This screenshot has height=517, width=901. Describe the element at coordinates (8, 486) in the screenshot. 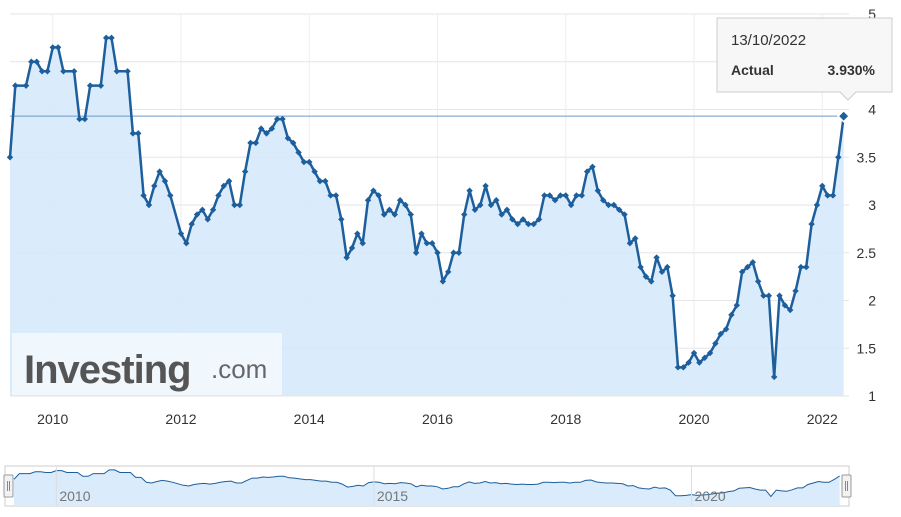

I see `navigator-handle-left` at that location.